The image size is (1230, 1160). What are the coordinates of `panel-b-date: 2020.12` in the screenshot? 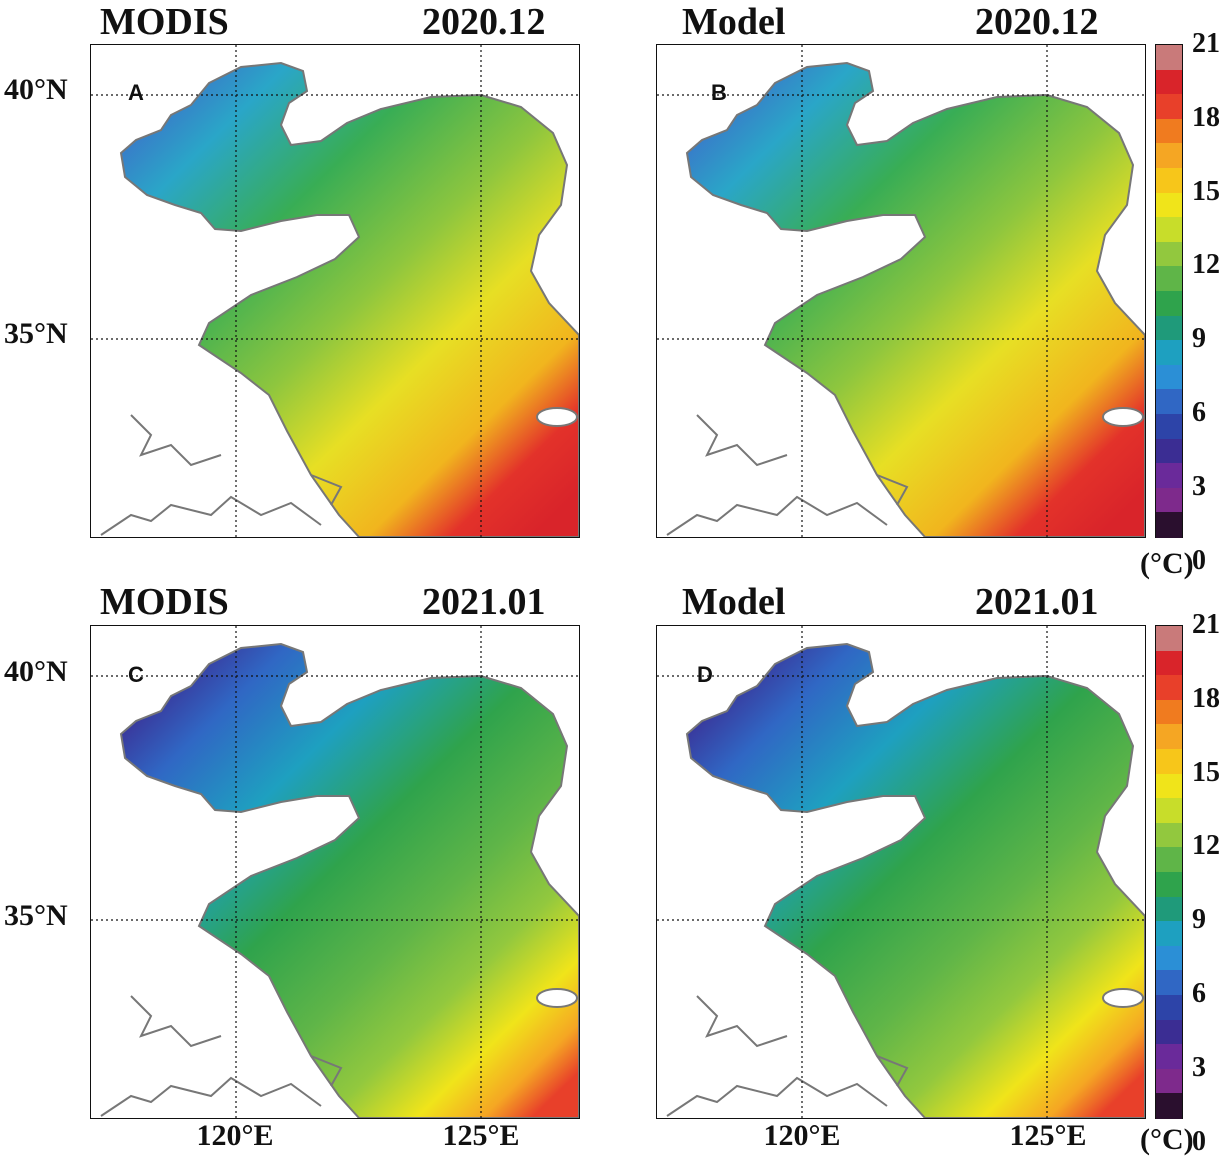 It's located at (1037, 22).